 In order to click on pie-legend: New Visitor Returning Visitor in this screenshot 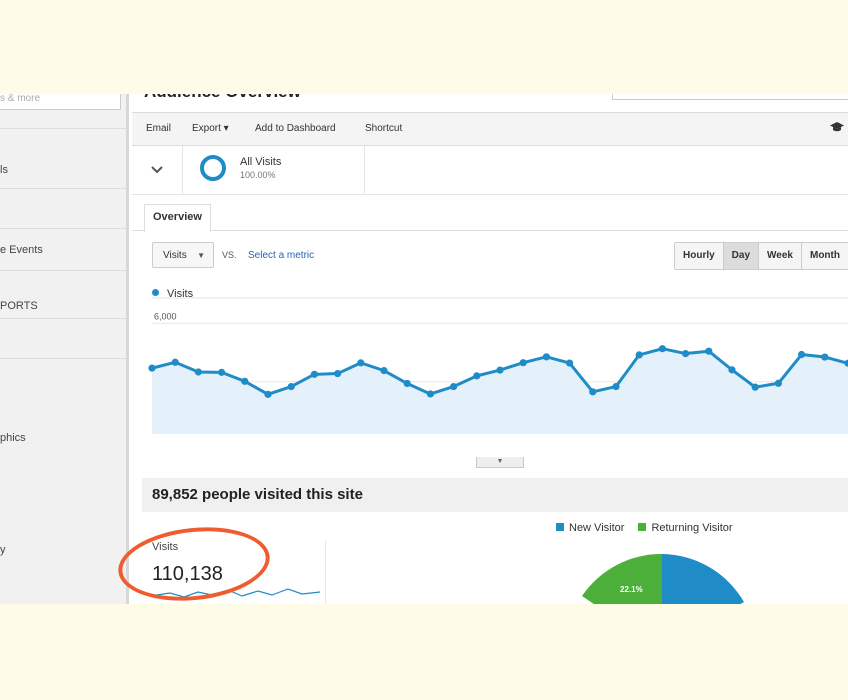, I will do `click(644, 528)`.